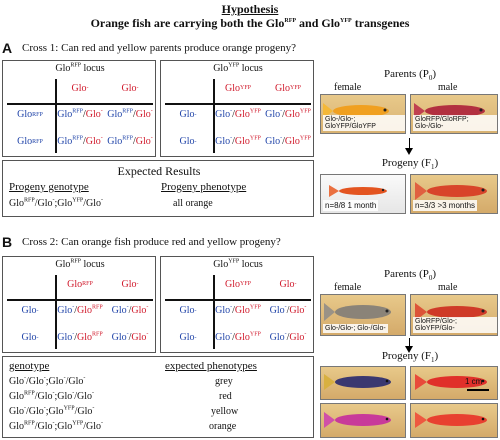  I want to click on progeny-red-fish-photo: 1 cm, so click(454, 383).